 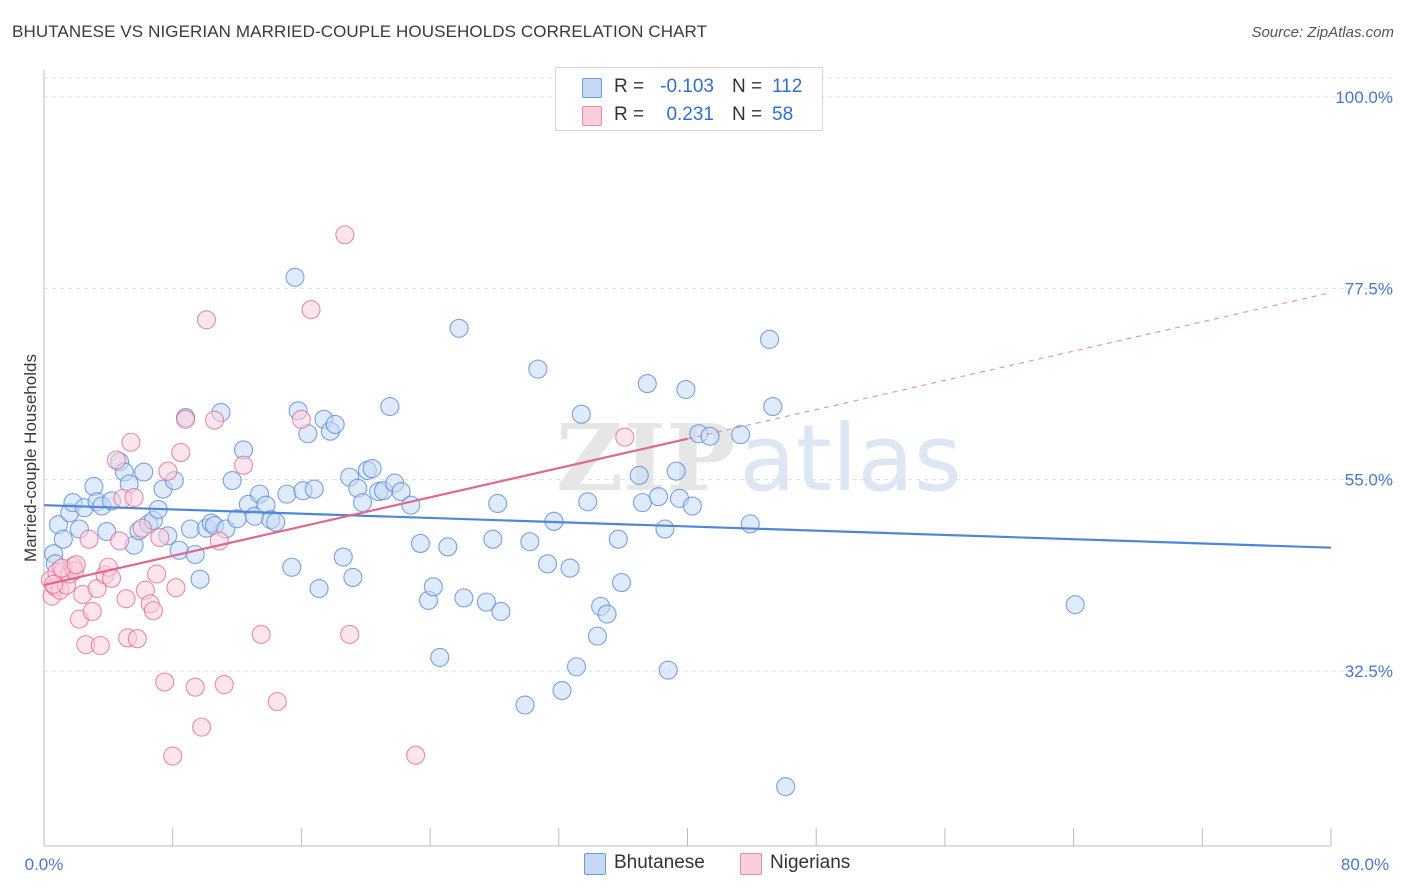 I want to click on legend-r-value: -0.103, so click(x=687, y=86).